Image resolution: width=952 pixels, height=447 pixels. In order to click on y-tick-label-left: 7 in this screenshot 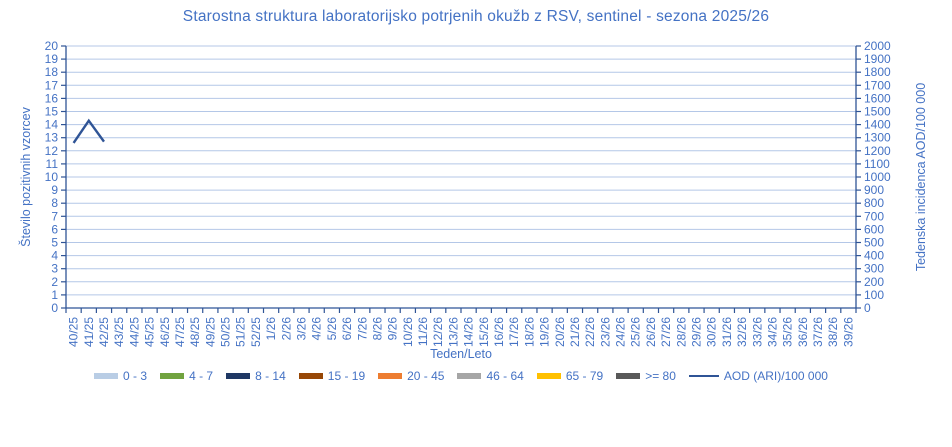, I will do `click(54, 216)`.